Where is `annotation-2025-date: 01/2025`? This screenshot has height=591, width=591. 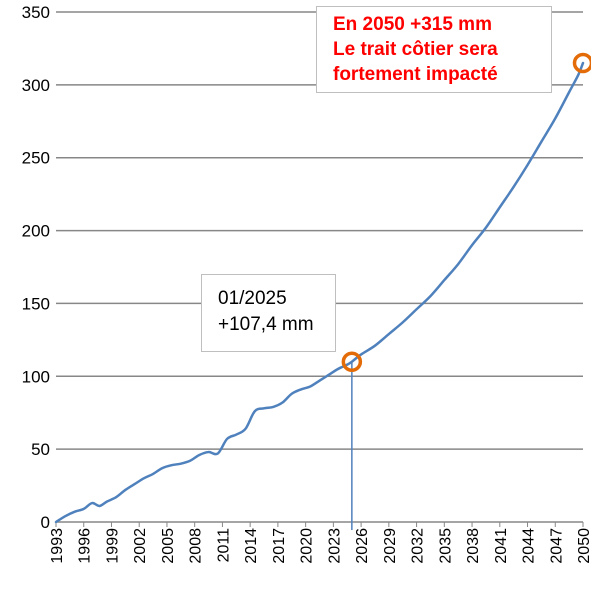
annotation-2025-date: 01/2025 is located at coordinates (252, 298).